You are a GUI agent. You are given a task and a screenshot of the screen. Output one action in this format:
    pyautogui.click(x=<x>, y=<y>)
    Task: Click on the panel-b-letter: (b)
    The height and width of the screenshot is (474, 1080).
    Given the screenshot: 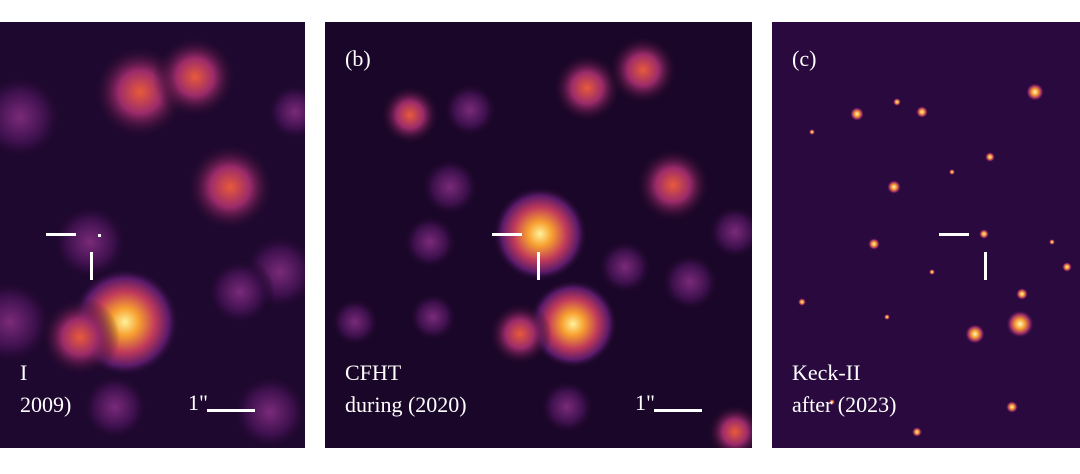 What is the action you would take?
    pyautogui.click(x=358, y=58)
    